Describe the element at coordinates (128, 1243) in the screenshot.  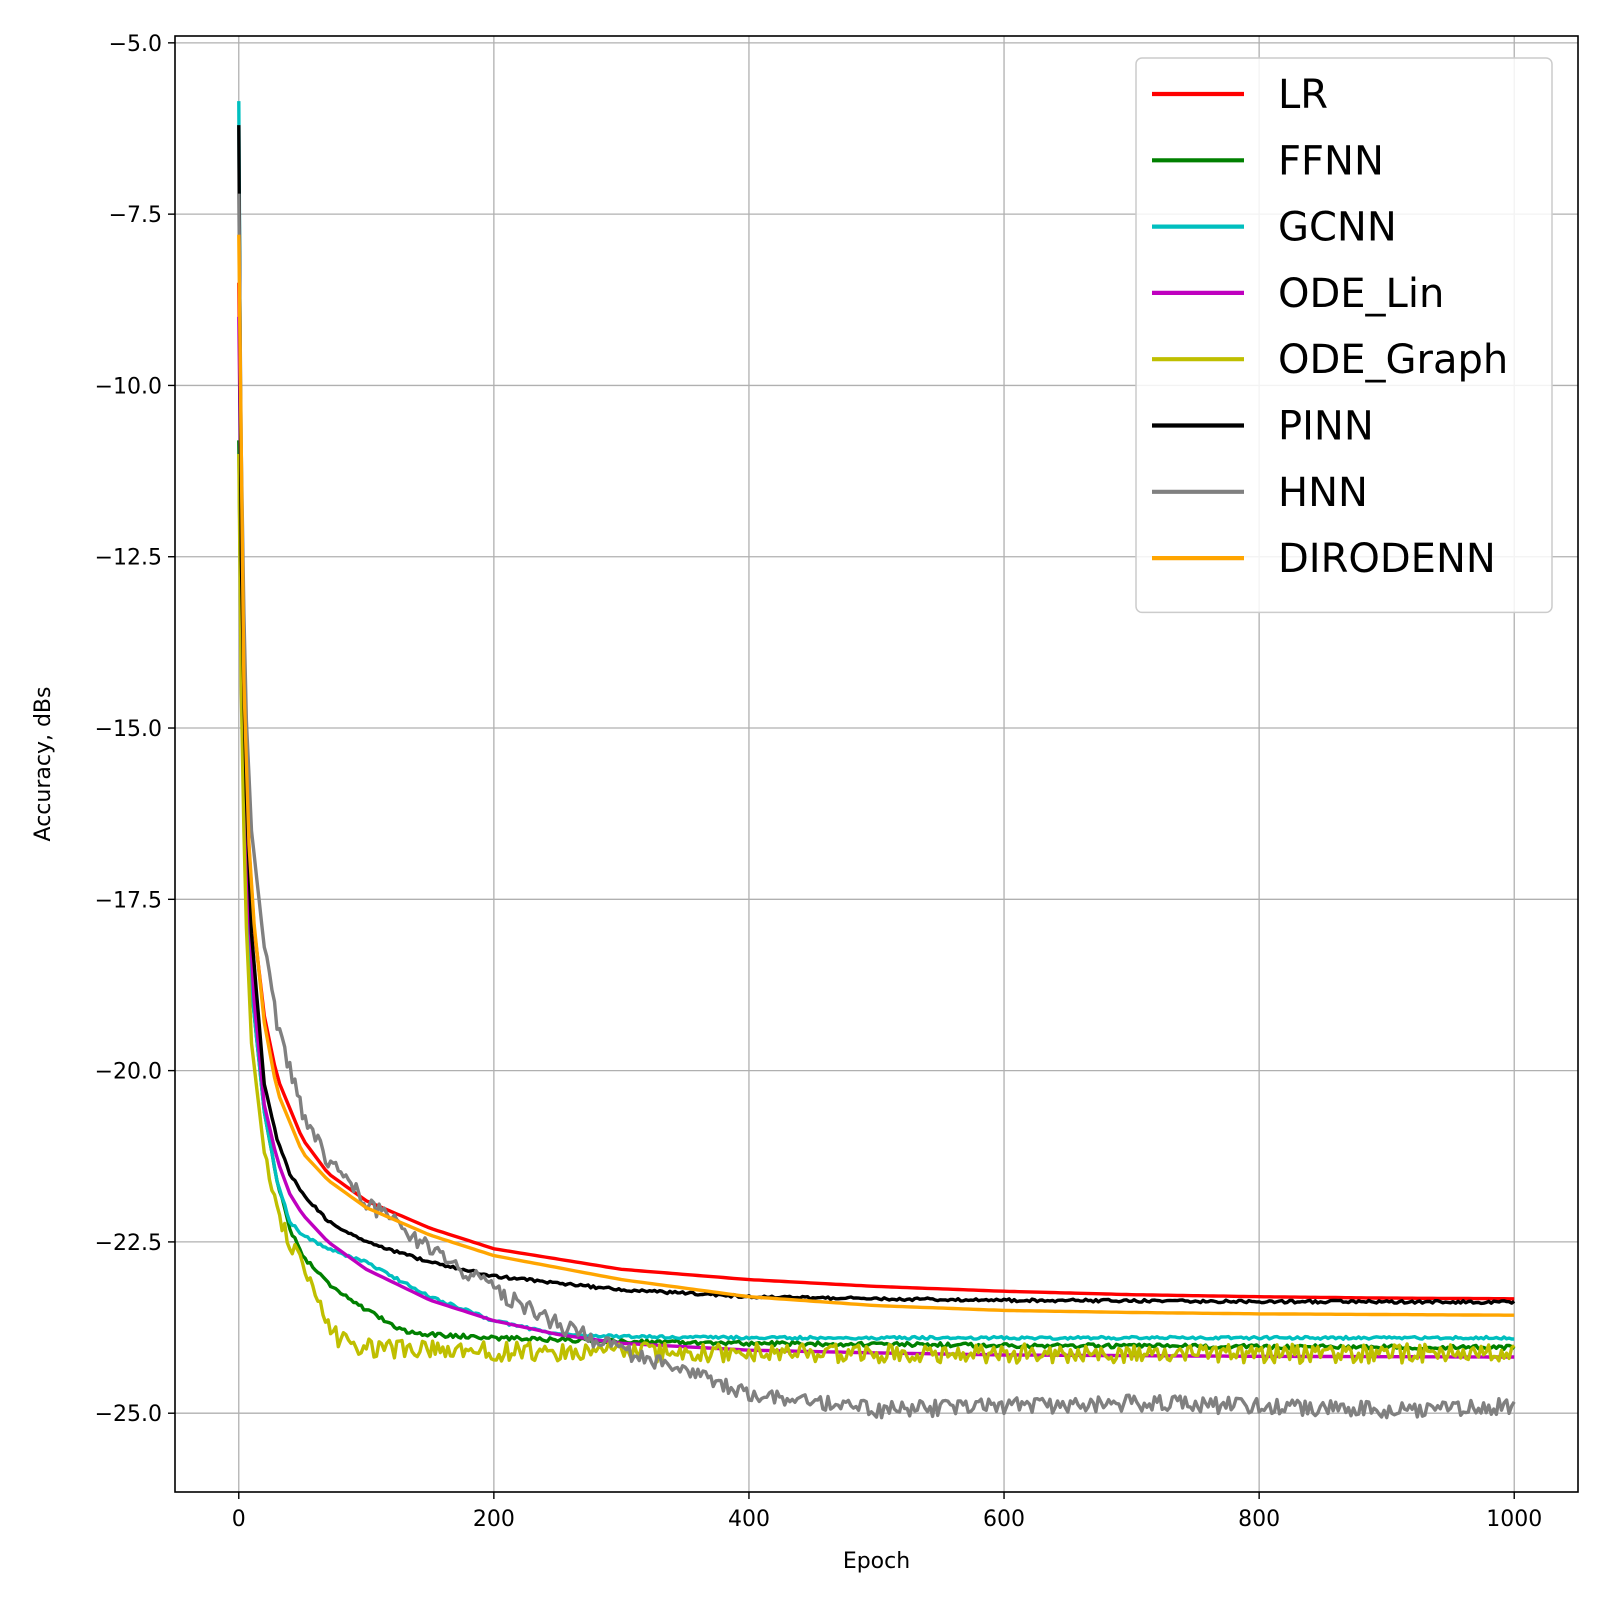
I see `y-tick-label: −22.5` at that location.